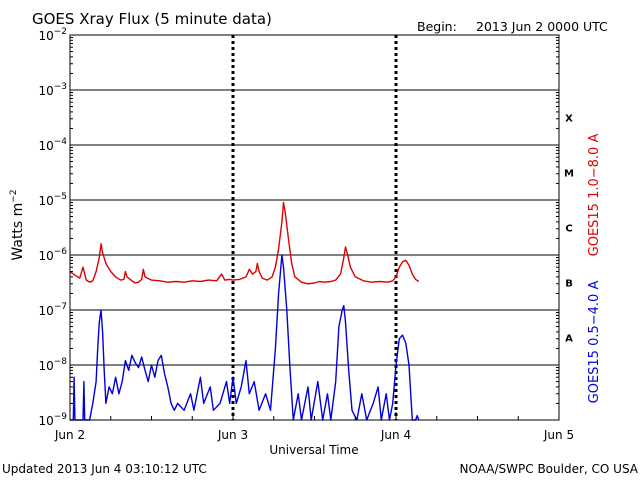 This screenshot has width=640, height=480. I want to click on y-tick-exponent: −7, so click(60, 307).